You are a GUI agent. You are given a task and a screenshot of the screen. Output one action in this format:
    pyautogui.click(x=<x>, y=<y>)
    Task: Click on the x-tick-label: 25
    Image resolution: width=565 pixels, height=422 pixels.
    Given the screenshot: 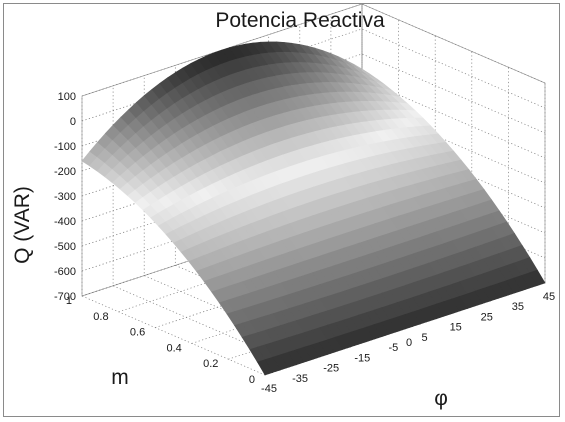 What is the action you would take?
    pyautogui.click(x=487, y=317)
    